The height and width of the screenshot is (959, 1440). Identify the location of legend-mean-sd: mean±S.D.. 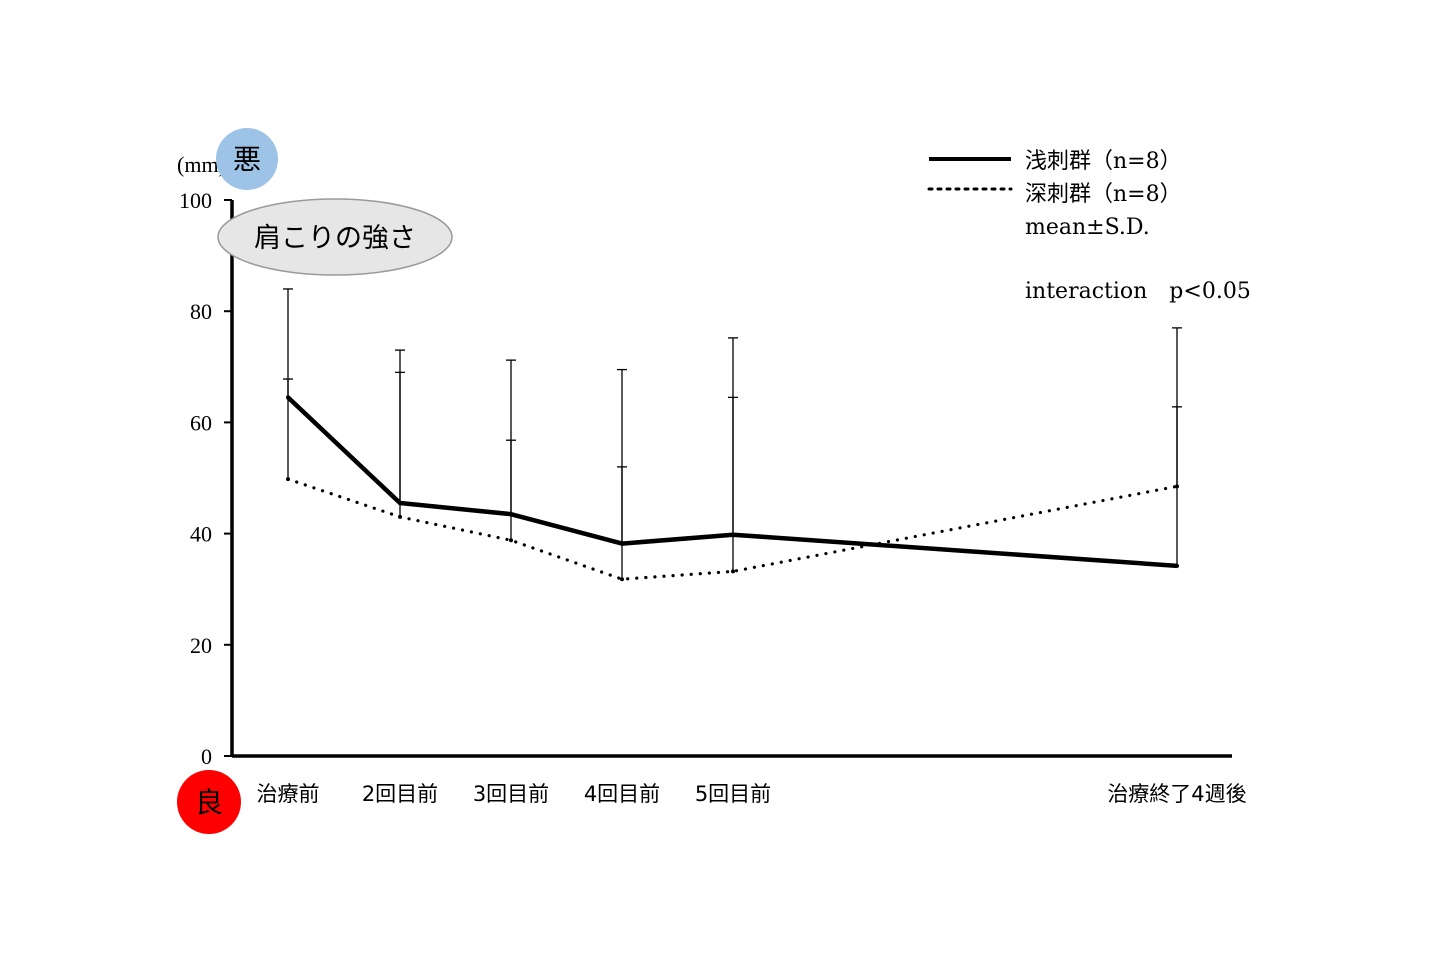
(1087, 227).